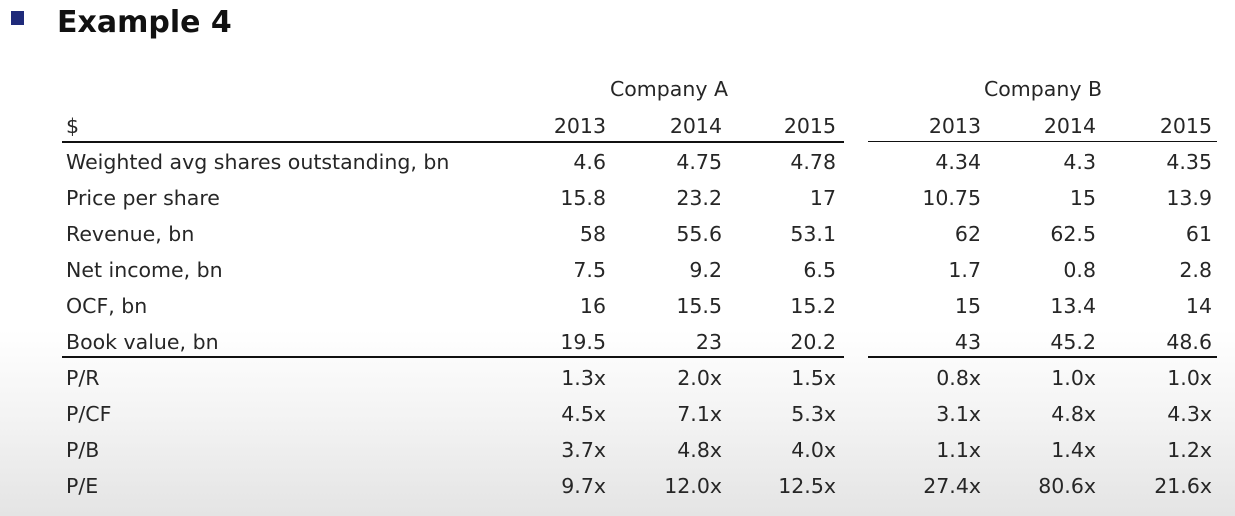 This screenshot has width=1235, height=516. Describe the element at coordinates (1043, 89) in the screenshot. I see `group-header: Company B` at that location.